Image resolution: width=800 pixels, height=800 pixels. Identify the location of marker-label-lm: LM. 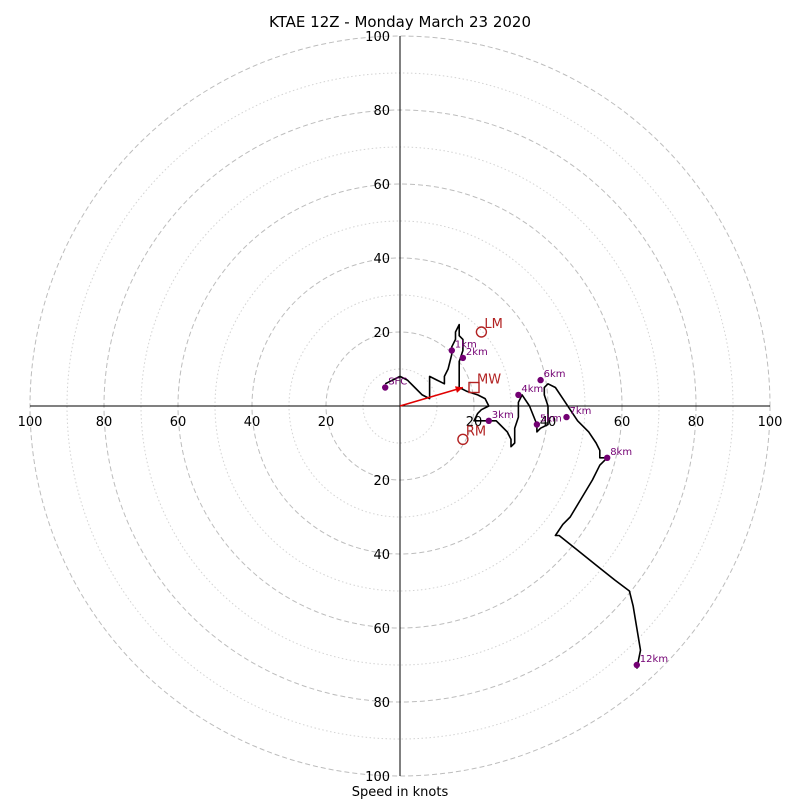
(493, 324).